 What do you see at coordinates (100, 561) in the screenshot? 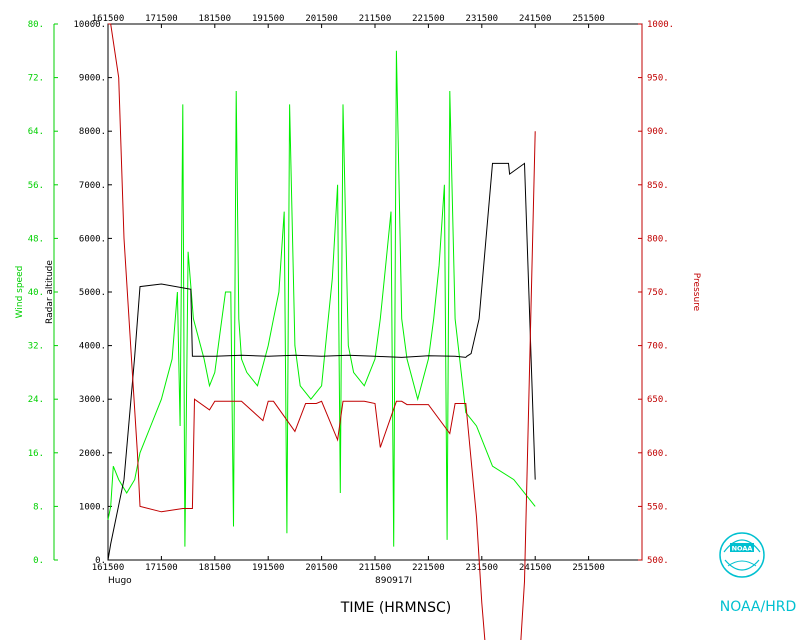
I see `altitude-tick-label: 0.` at bounding box center [100, 561].